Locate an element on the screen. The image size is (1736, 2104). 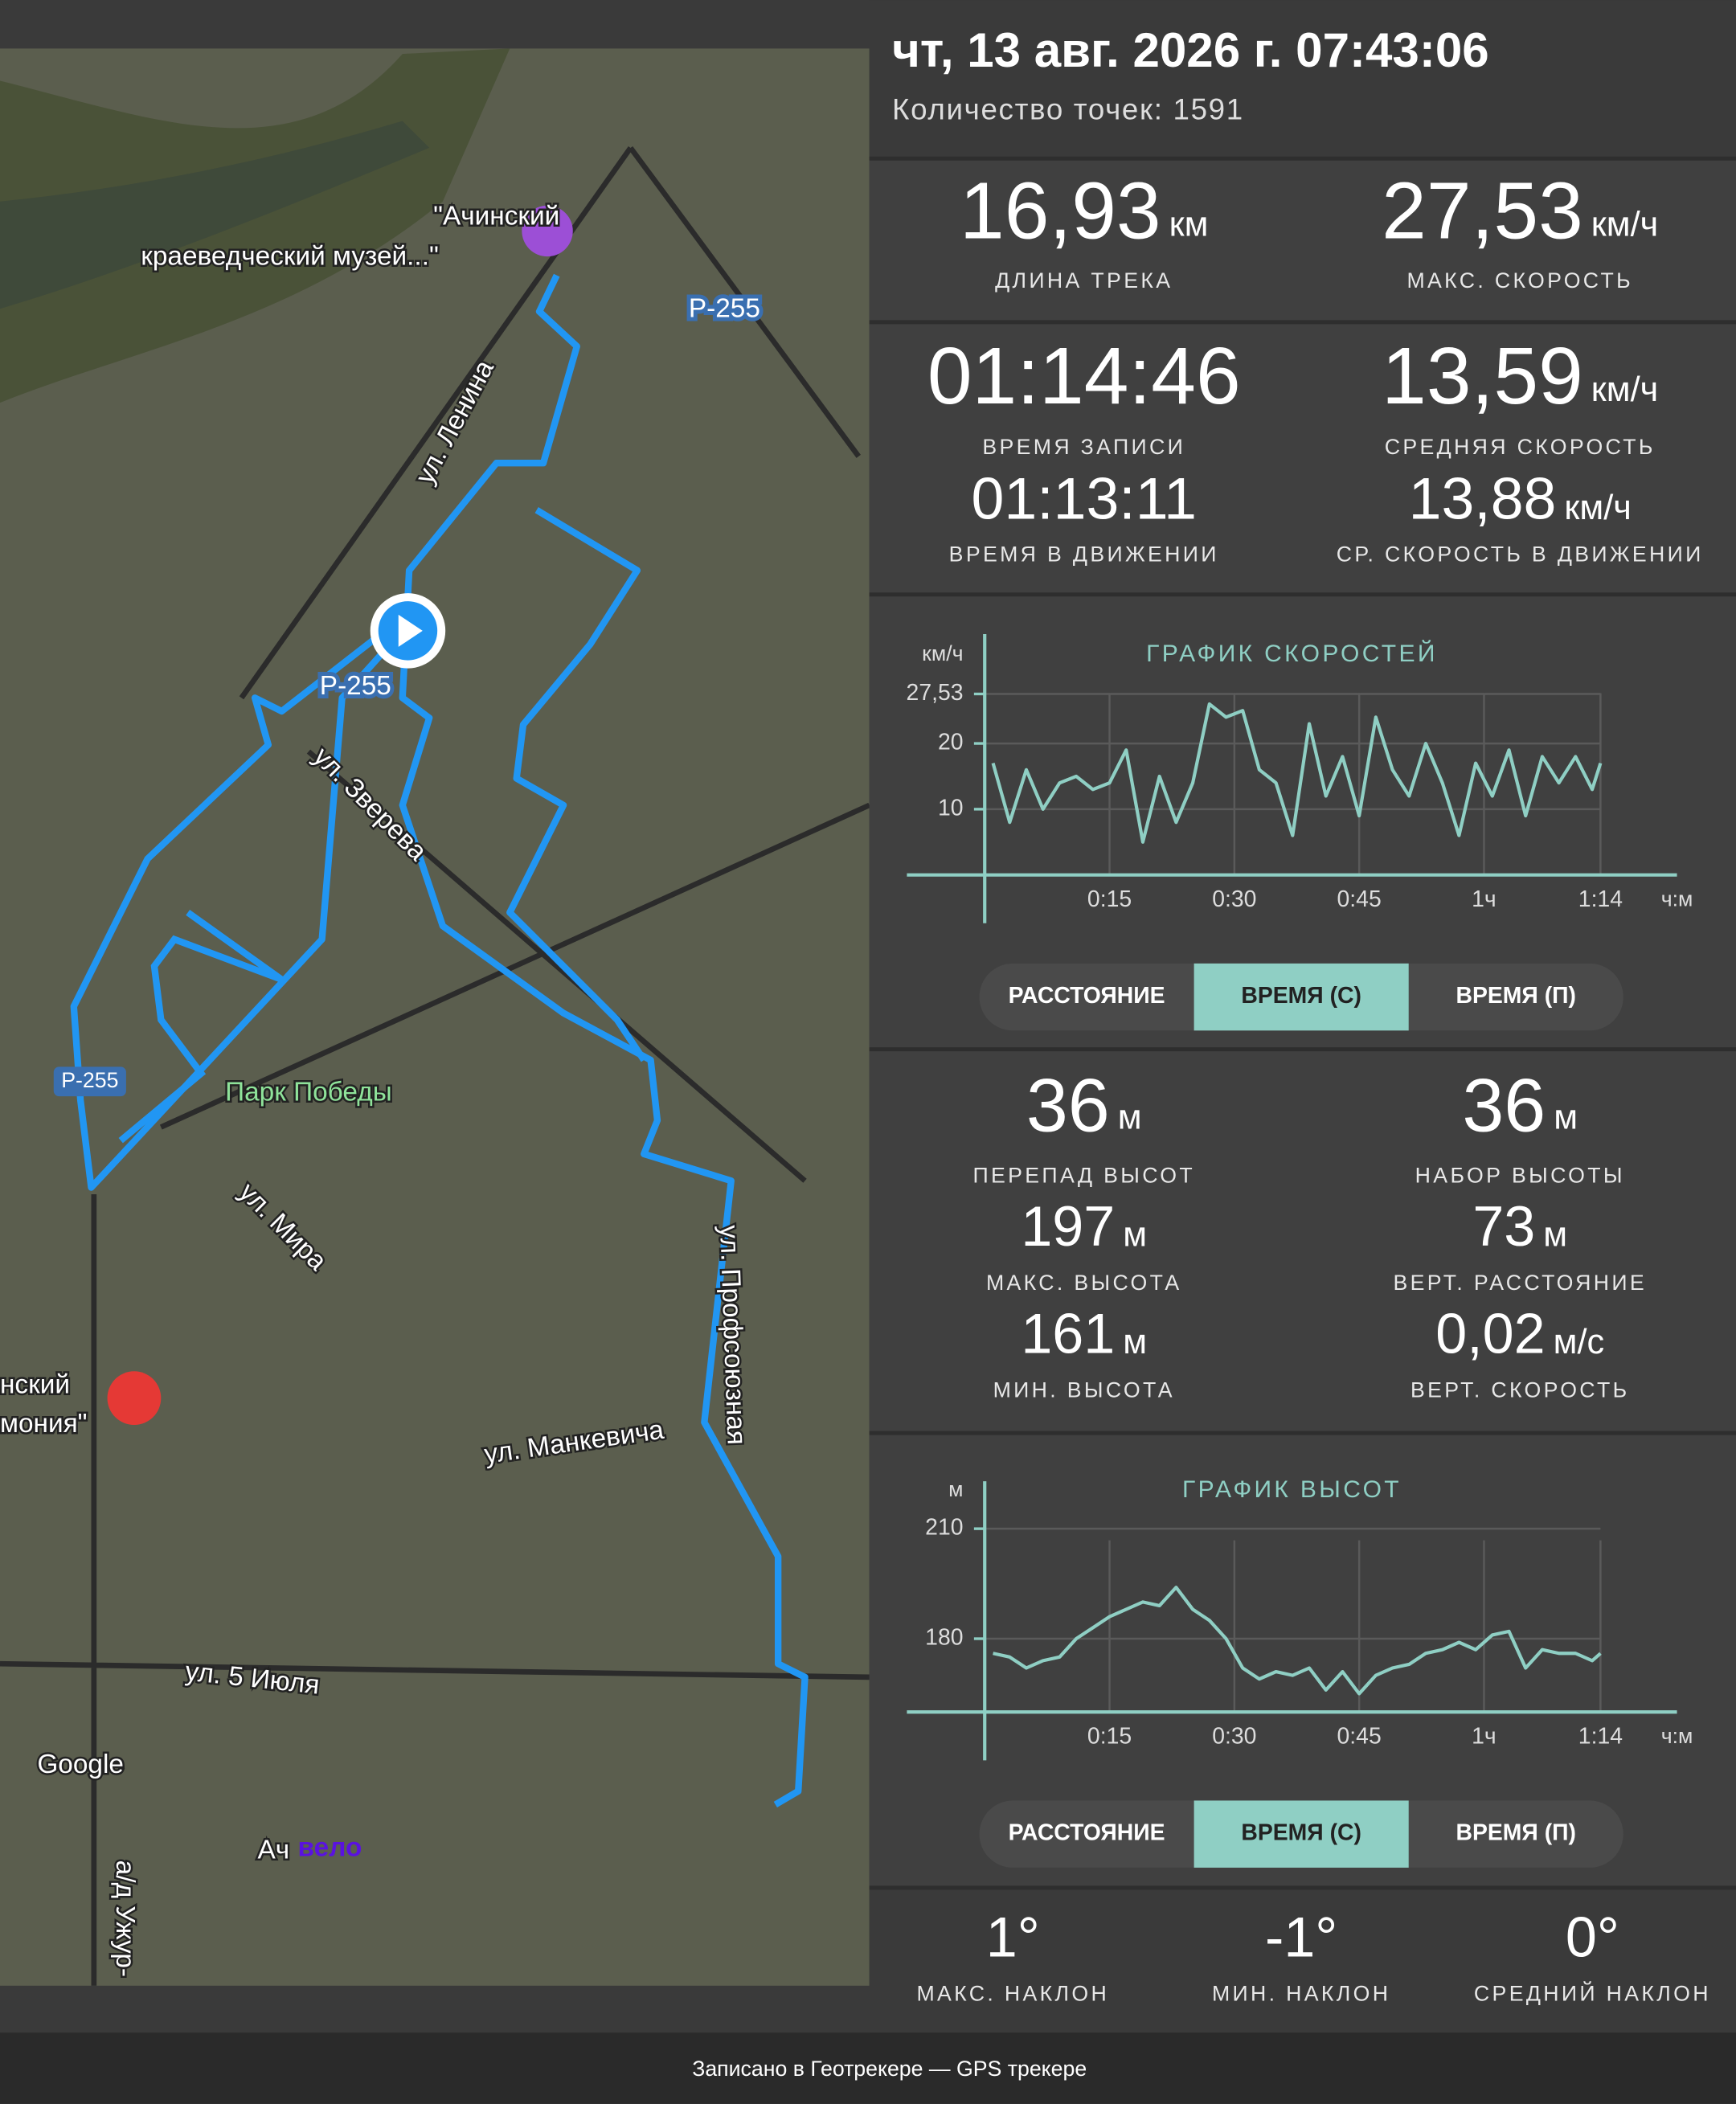
footer-bar is located at coordinates (868, 2068).